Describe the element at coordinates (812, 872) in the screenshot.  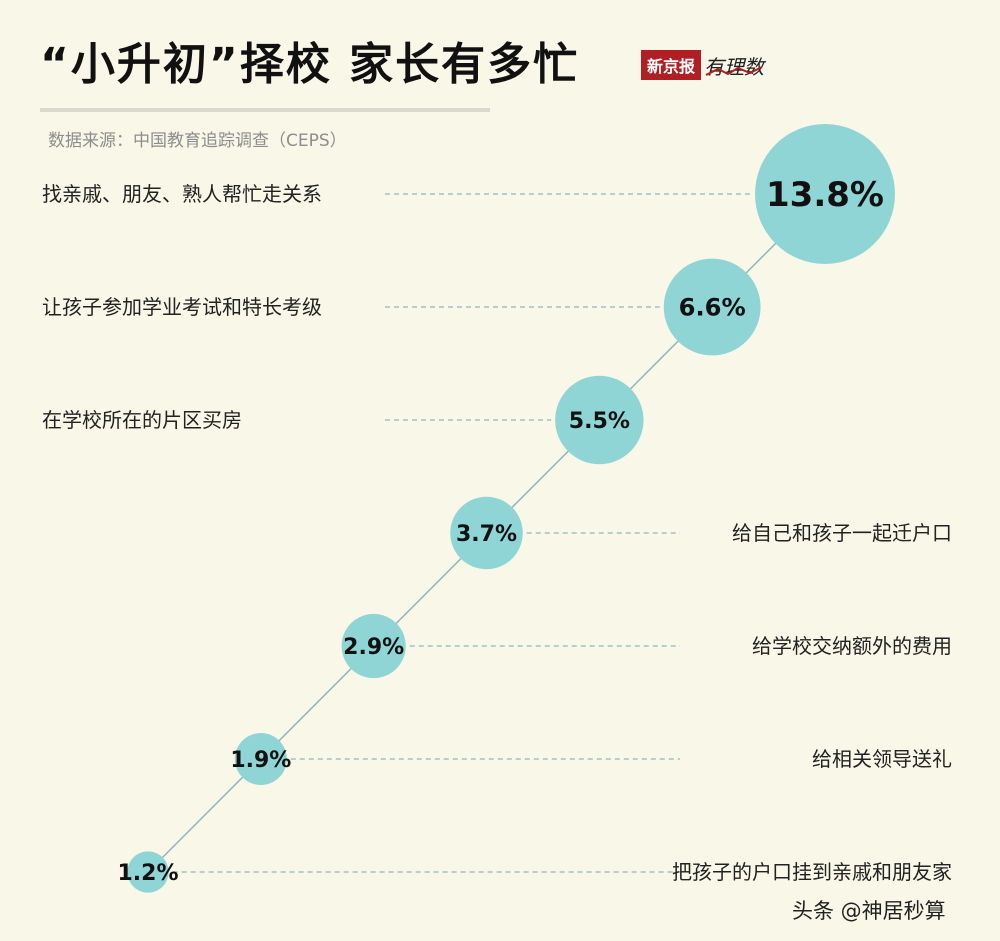
I see `category-label-7: 把孩子的户口挂到亲戚和朋友家` at that location.